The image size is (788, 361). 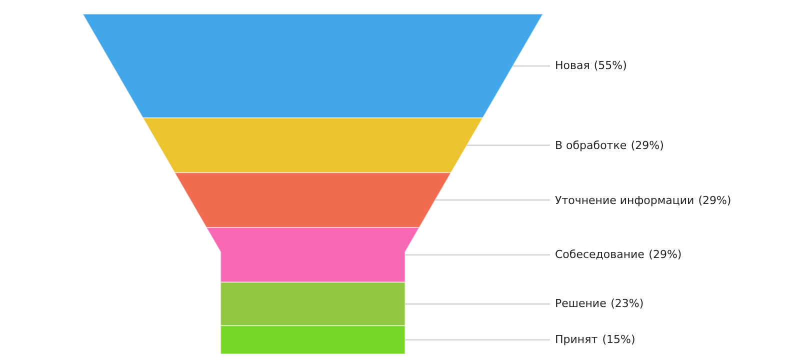 I want to click on category-label: Собеседование, so click(x=600, y=254).